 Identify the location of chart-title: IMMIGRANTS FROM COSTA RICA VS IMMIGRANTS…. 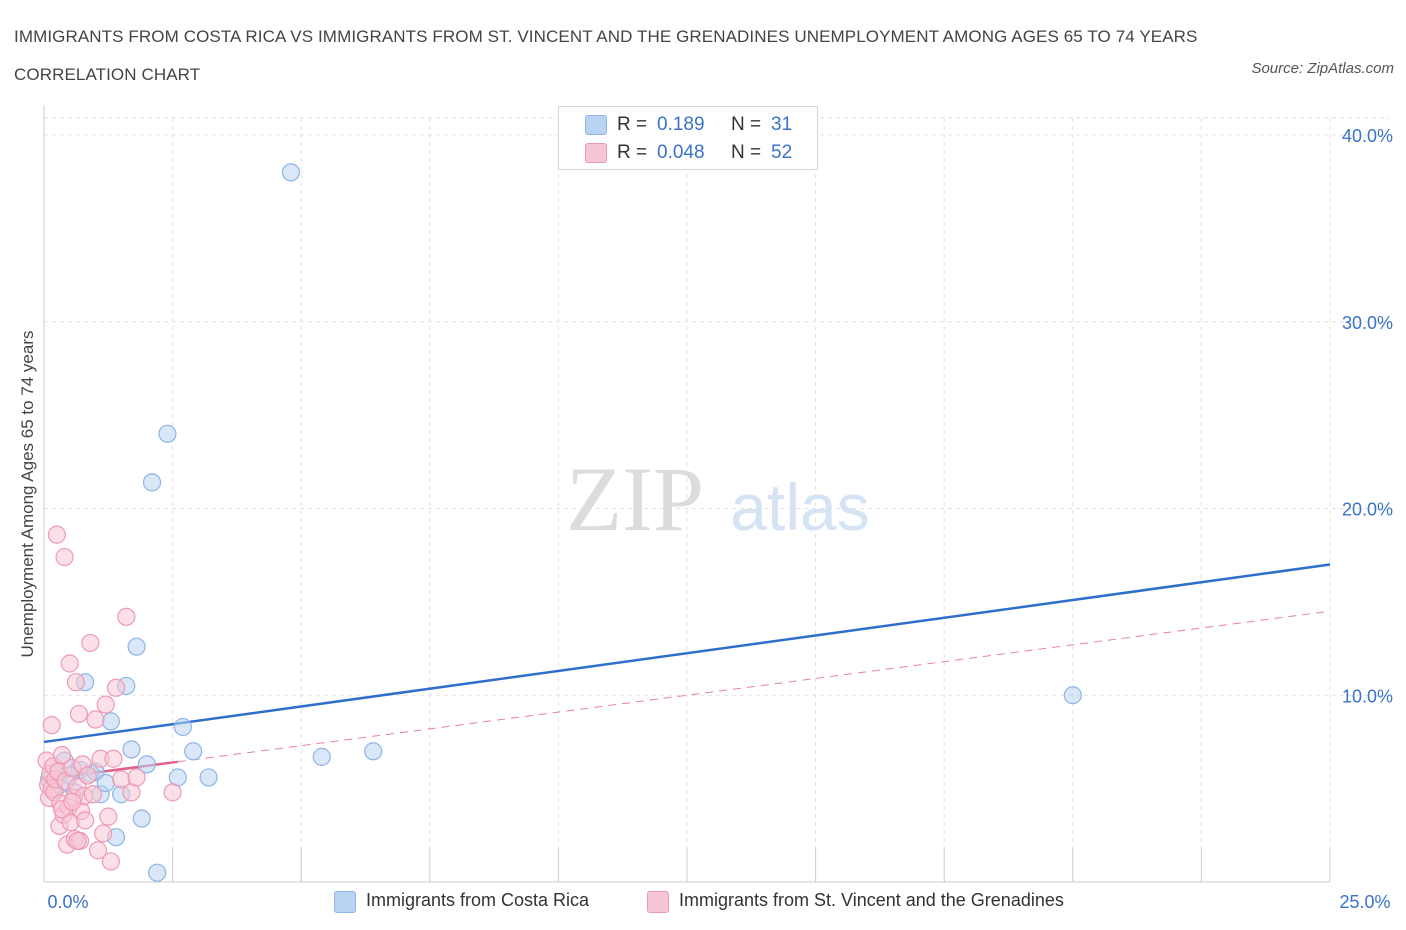
(606, 55).